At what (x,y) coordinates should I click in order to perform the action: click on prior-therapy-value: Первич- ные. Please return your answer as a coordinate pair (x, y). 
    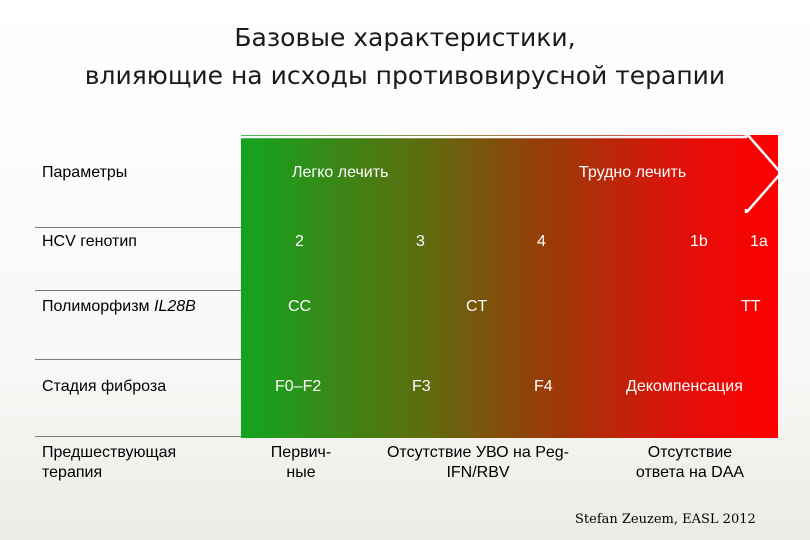
    Looking at the image, I should click on (301, 463).